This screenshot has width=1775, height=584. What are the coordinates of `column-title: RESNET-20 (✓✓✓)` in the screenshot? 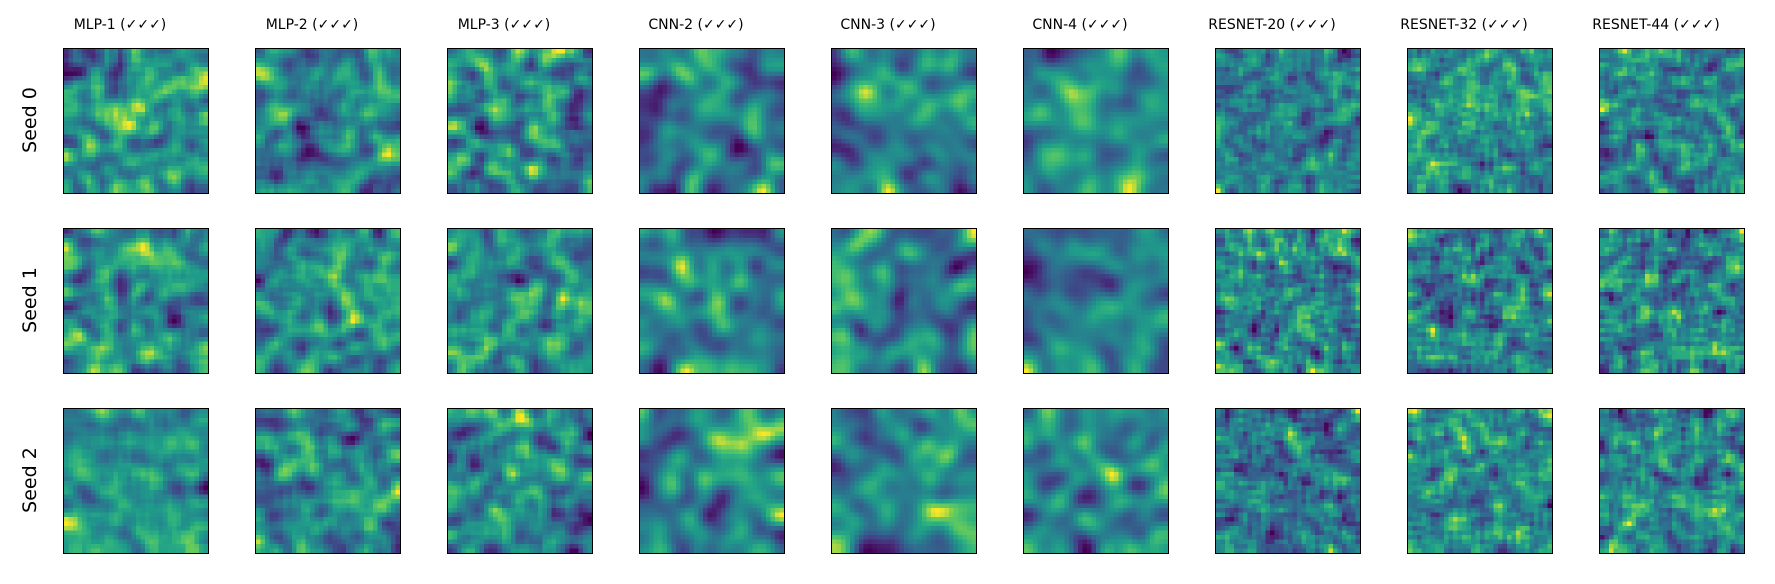 It's located at (1272, 25).